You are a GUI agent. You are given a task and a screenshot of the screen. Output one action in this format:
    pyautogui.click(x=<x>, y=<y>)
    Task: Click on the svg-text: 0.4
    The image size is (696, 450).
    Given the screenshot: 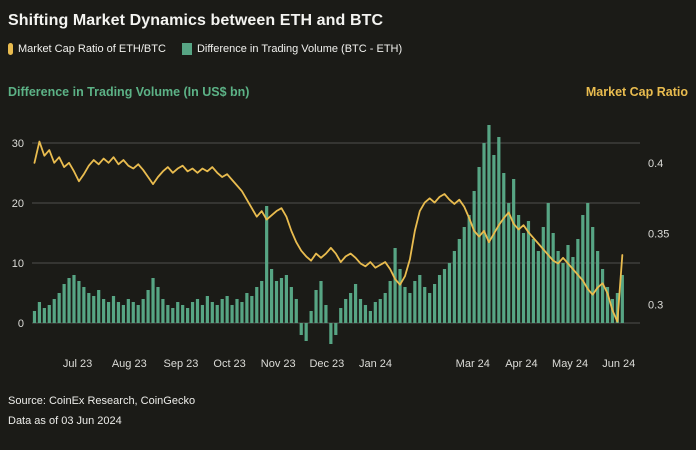 What is the action you would take?
    pyautogui.click(x=655, y=164)
    